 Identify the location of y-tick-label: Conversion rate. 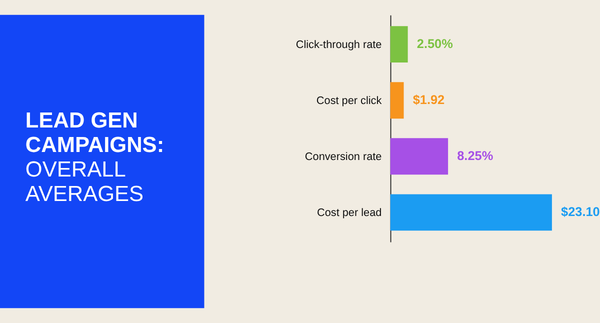
(343, 157).